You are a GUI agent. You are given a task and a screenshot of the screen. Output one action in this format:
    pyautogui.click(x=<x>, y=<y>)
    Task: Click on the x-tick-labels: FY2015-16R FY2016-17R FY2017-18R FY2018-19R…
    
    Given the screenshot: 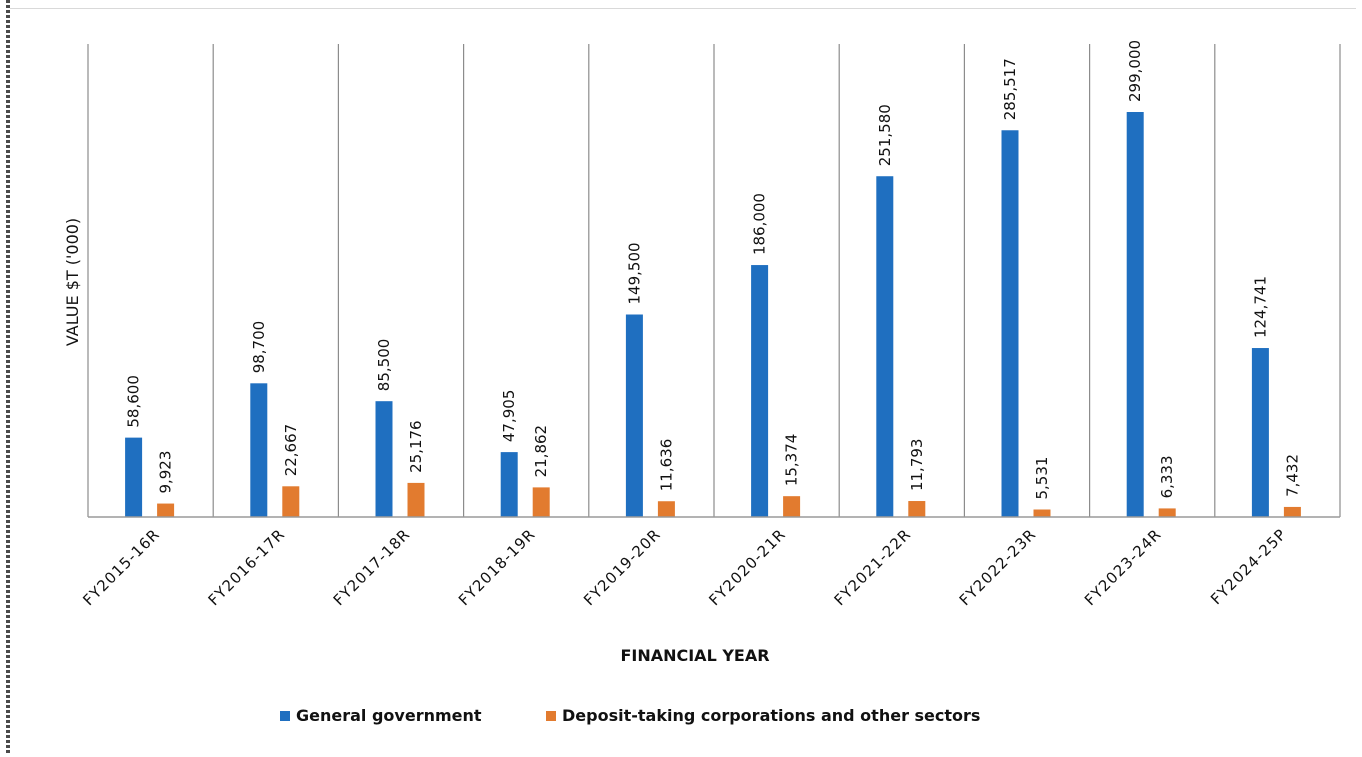 What is the action you would take?
    pyautogui.click(x=684, y=567)
    